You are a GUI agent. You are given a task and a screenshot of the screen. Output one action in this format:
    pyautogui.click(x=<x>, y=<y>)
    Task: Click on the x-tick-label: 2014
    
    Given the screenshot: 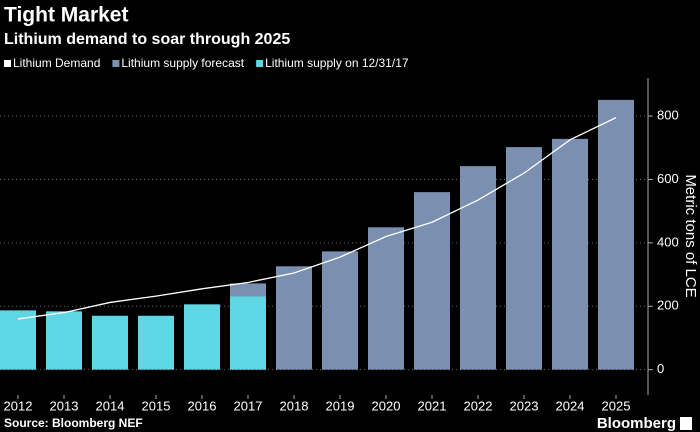 What is the action you would take?
    pyautogui.click(x=110, y=405)
    